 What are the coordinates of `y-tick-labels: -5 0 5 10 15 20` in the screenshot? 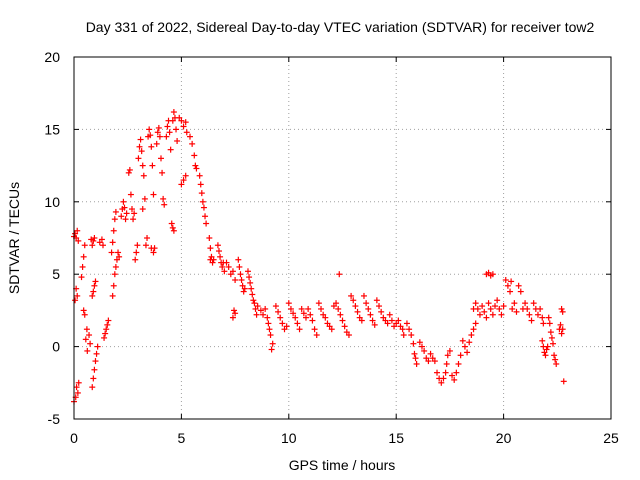 It's located at (52, 238).